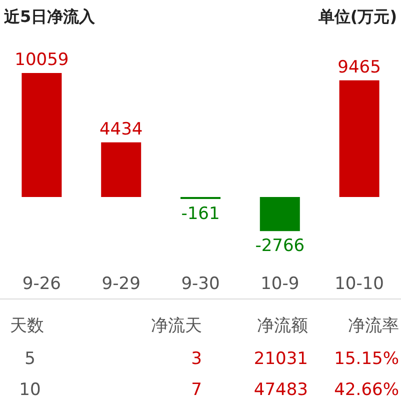 Image resolution: width=401 pixels, height=413 pixels. I want to click on text: 47483, so click(281, 390).